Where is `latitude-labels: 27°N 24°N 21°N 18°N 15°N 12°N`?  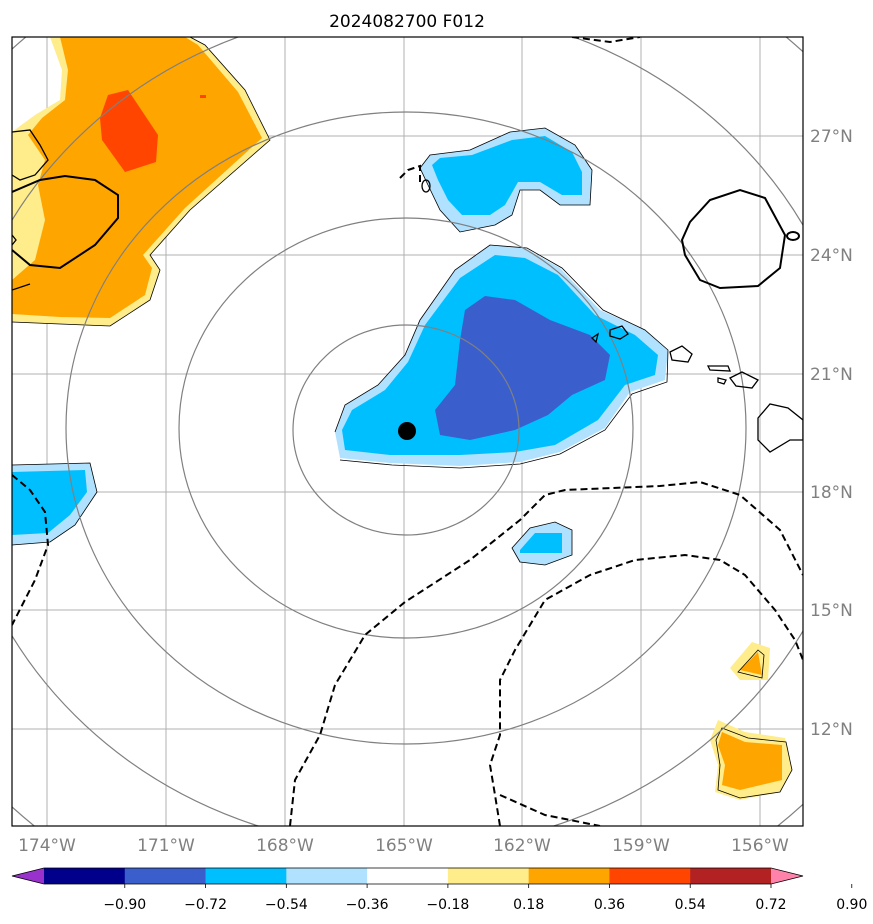
latitude-labels: 27°N 24°N 21°N 18°N 15°N 12°N is located at coordinates (831, 433).